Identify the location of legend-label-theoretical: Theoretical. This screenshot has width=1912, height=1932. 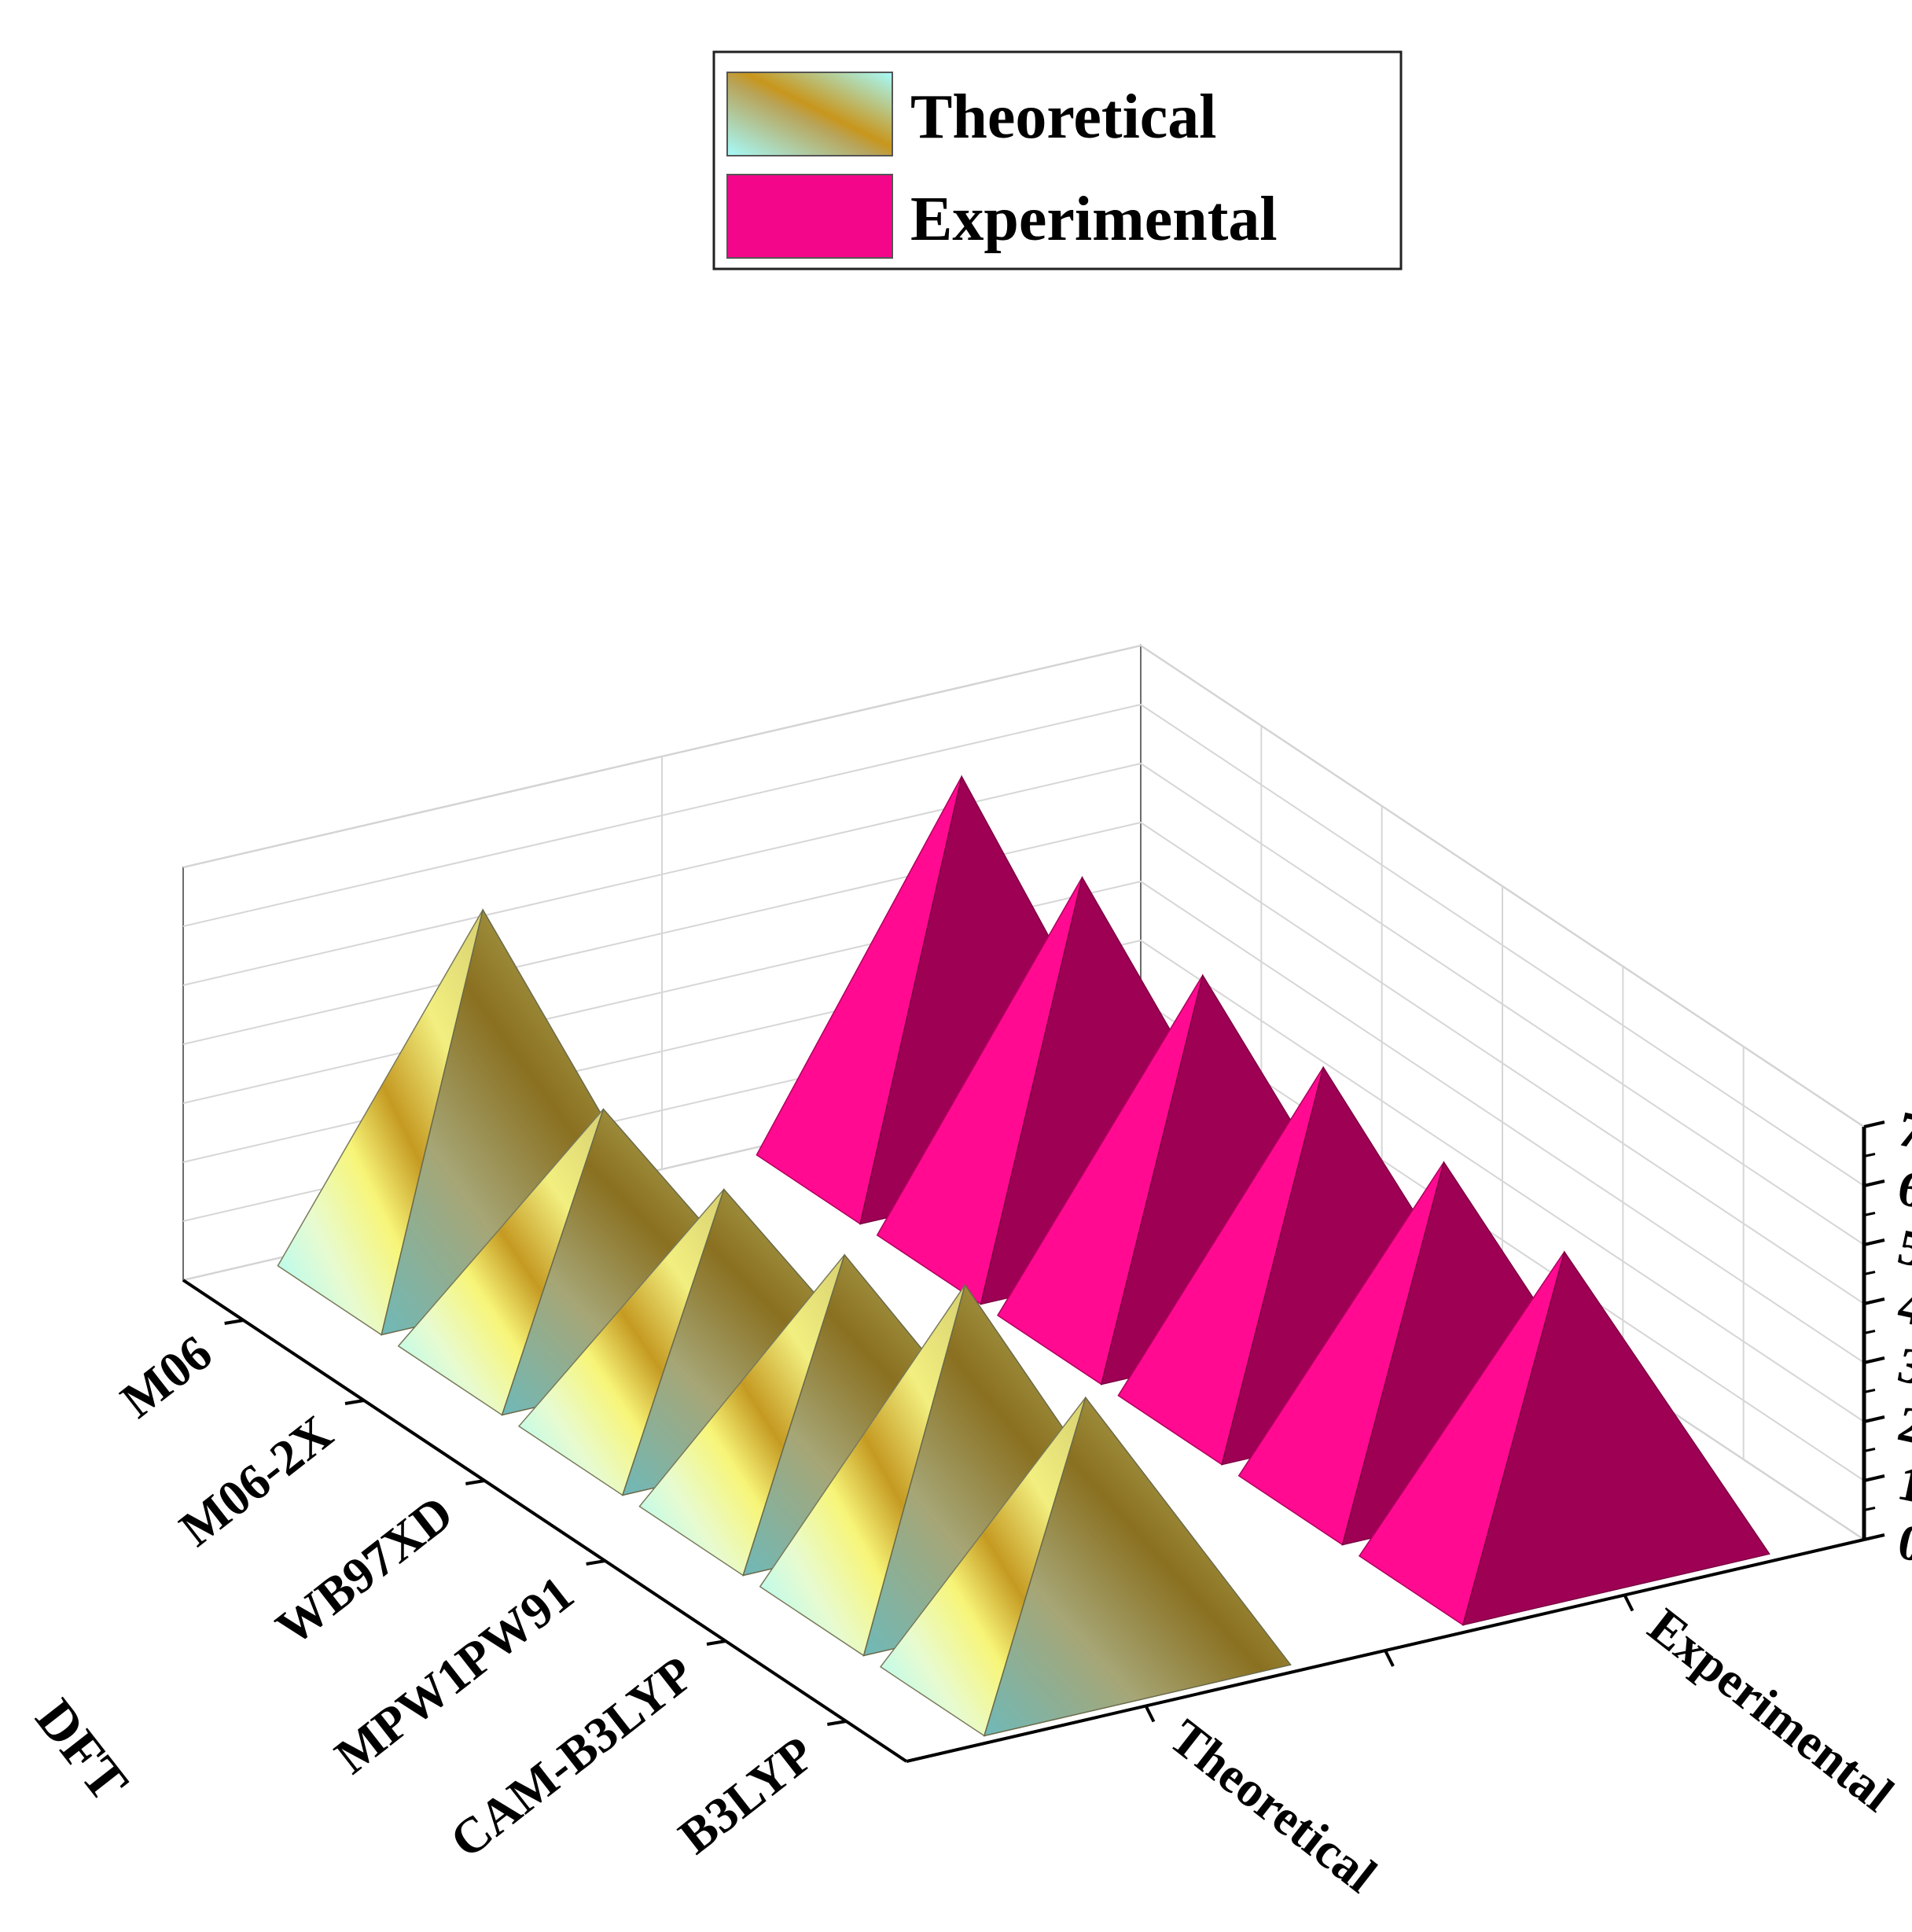
(1063, 117).